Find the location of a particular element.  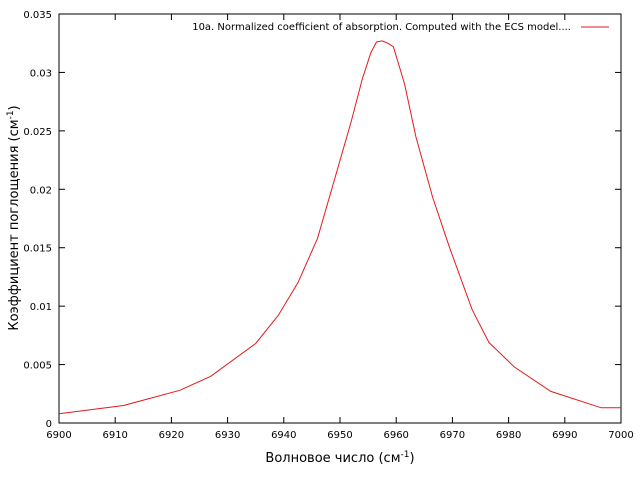

x-tick-label: 6960 is located at coordinates (395, 435).